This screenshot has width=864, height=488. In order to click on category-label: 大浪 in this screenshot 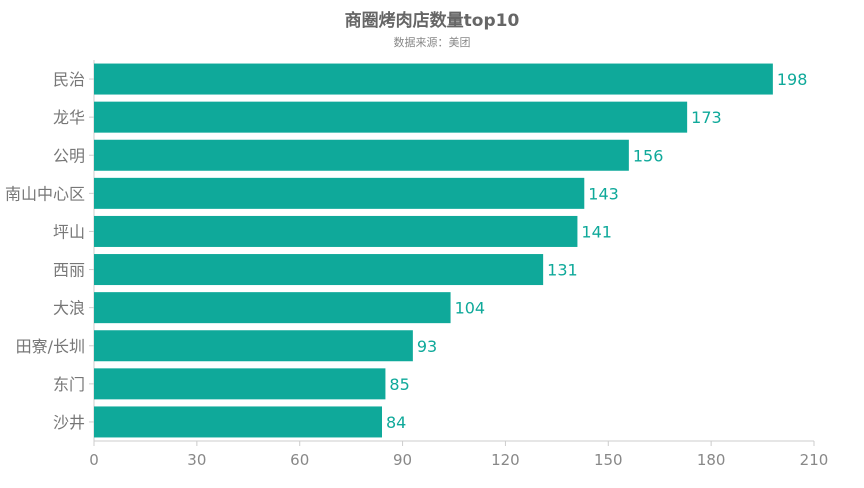, I will do `click(69, 308)`.